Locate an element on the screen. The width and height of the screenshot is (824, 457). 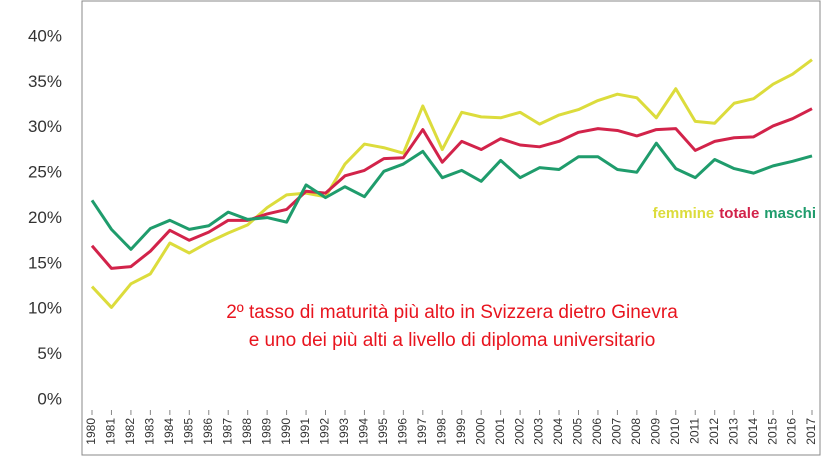
x-tick-label: 1982 is located at coordinates (130, 431).